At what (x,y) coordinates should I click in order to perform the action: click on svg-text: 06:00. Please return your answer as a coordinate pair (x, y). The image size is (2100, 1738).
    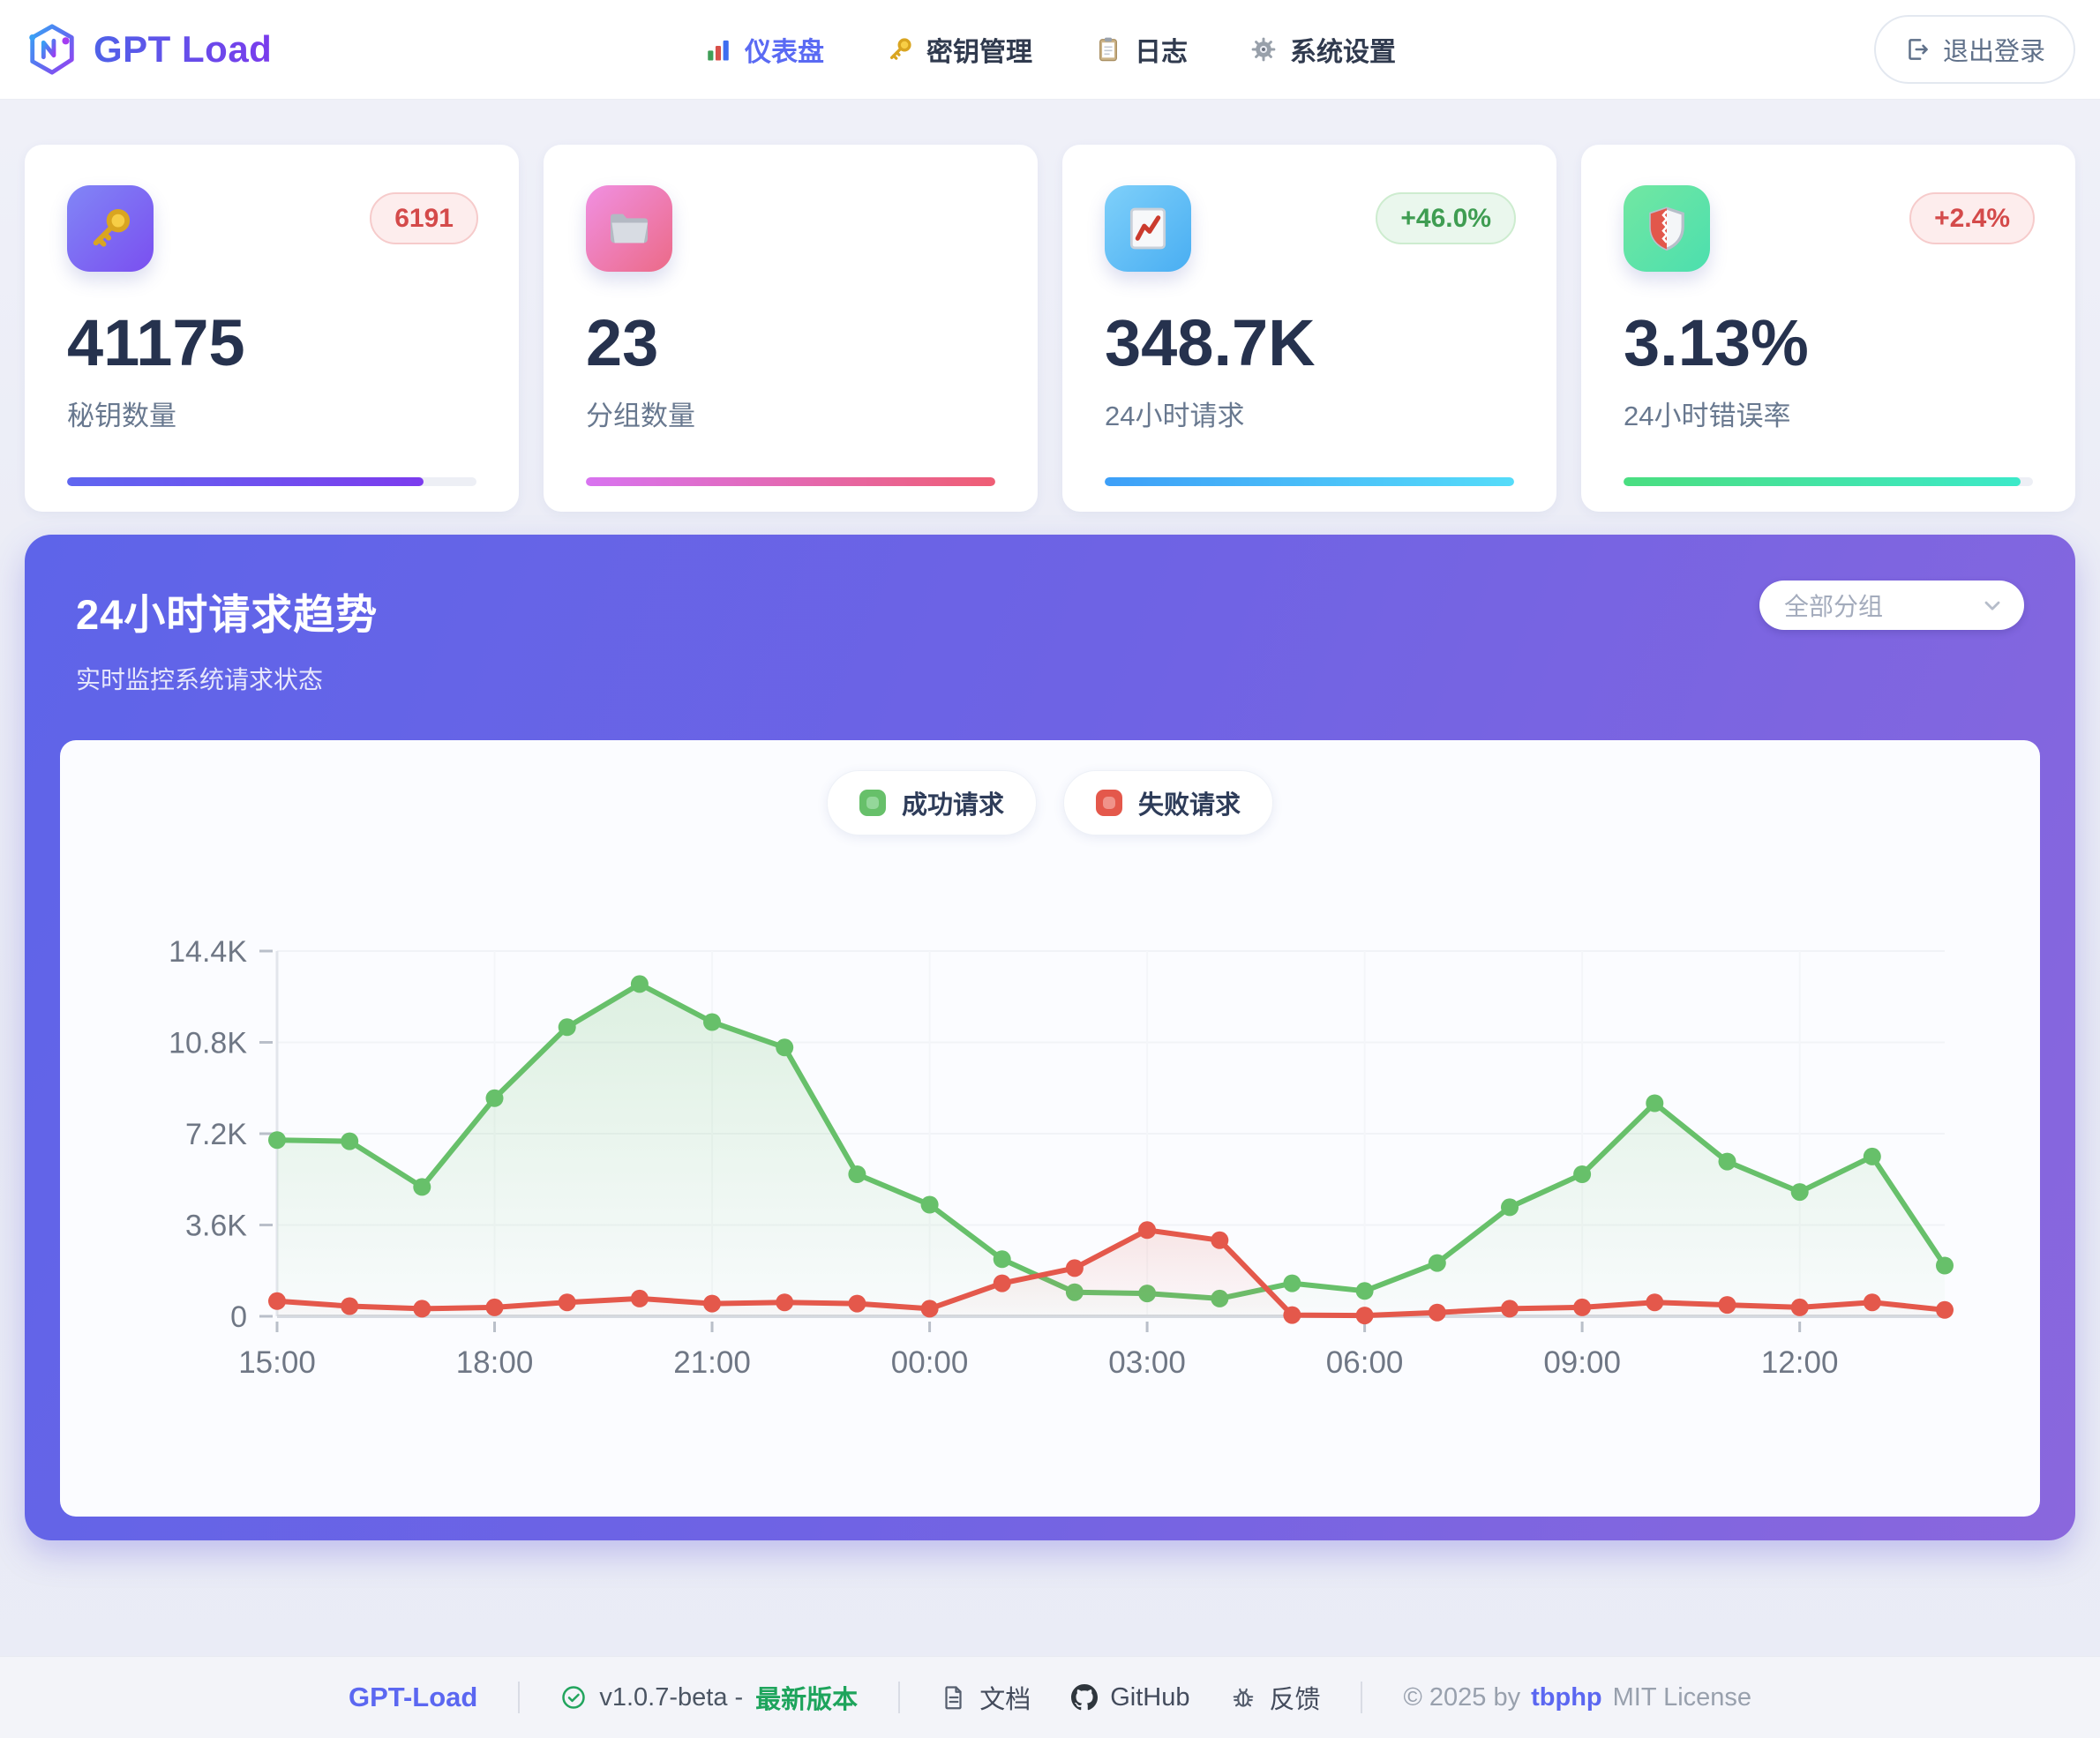
    Looking at the image, I should click on (1365, 1362).